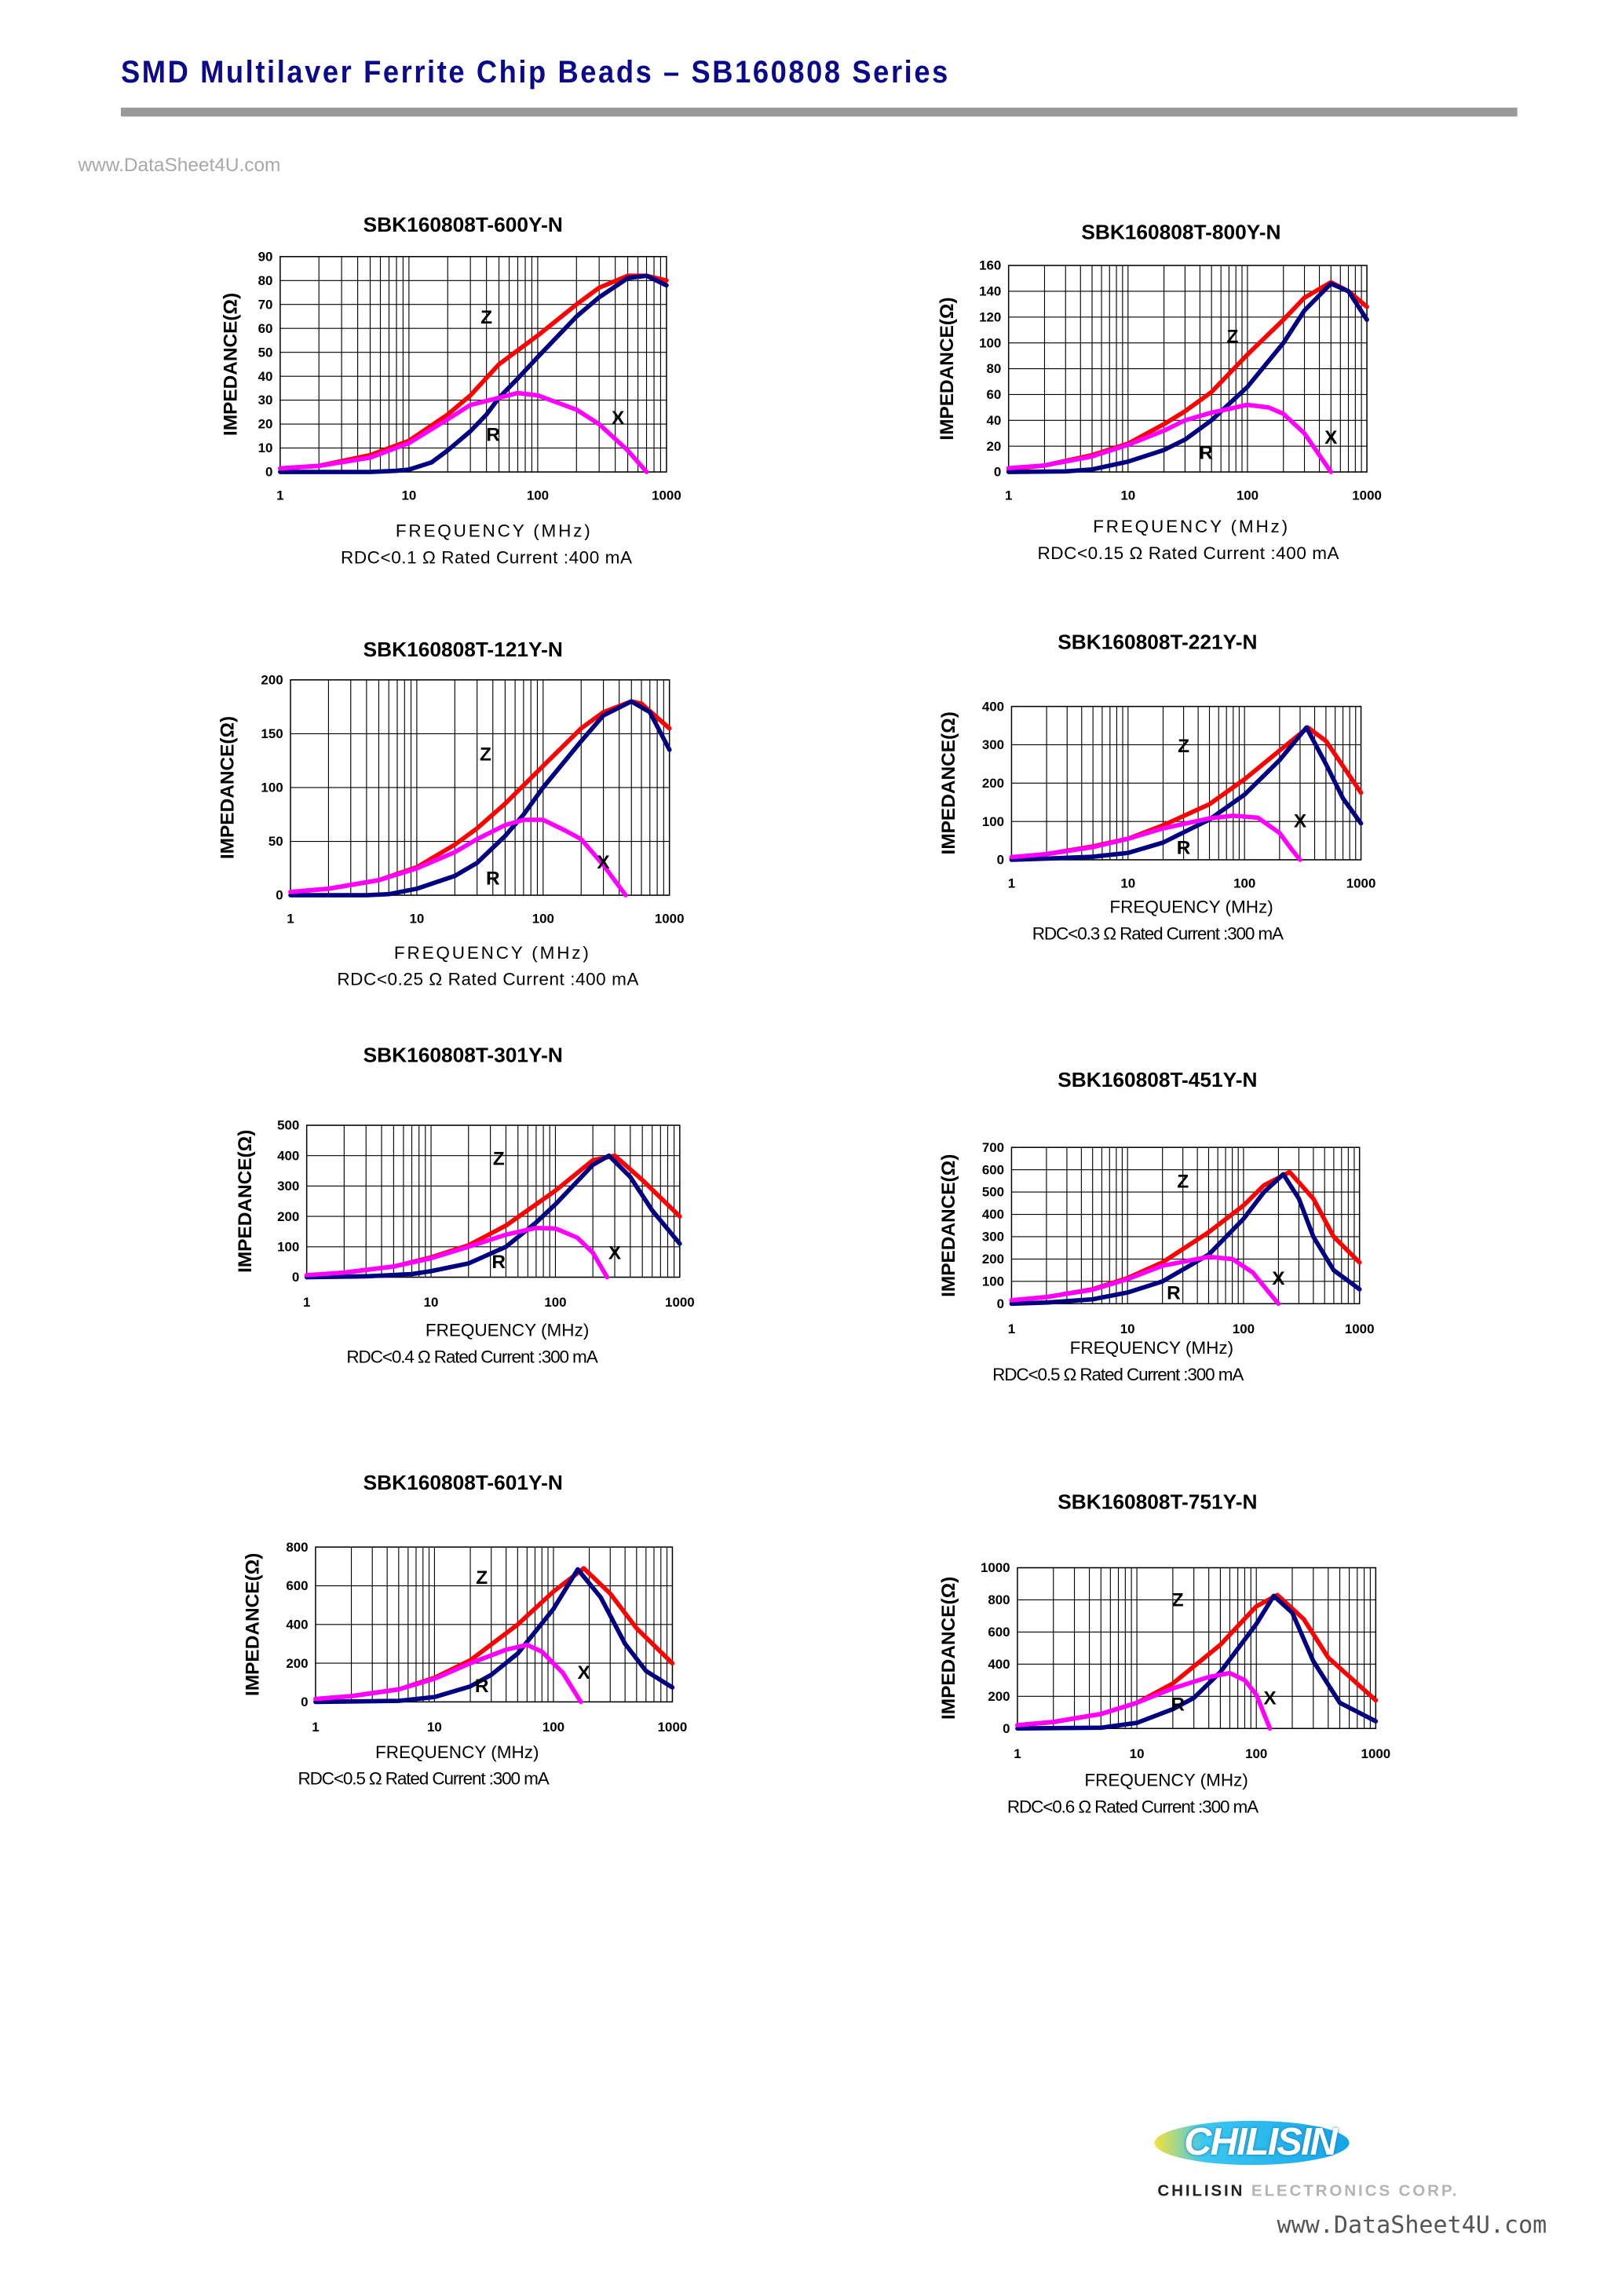  What do you see at coordinates (1355, 2191) in the screenshot?
I see `company-name-suffix: ELECTRONICS CORP.` at bounding box center [1355, 2191].